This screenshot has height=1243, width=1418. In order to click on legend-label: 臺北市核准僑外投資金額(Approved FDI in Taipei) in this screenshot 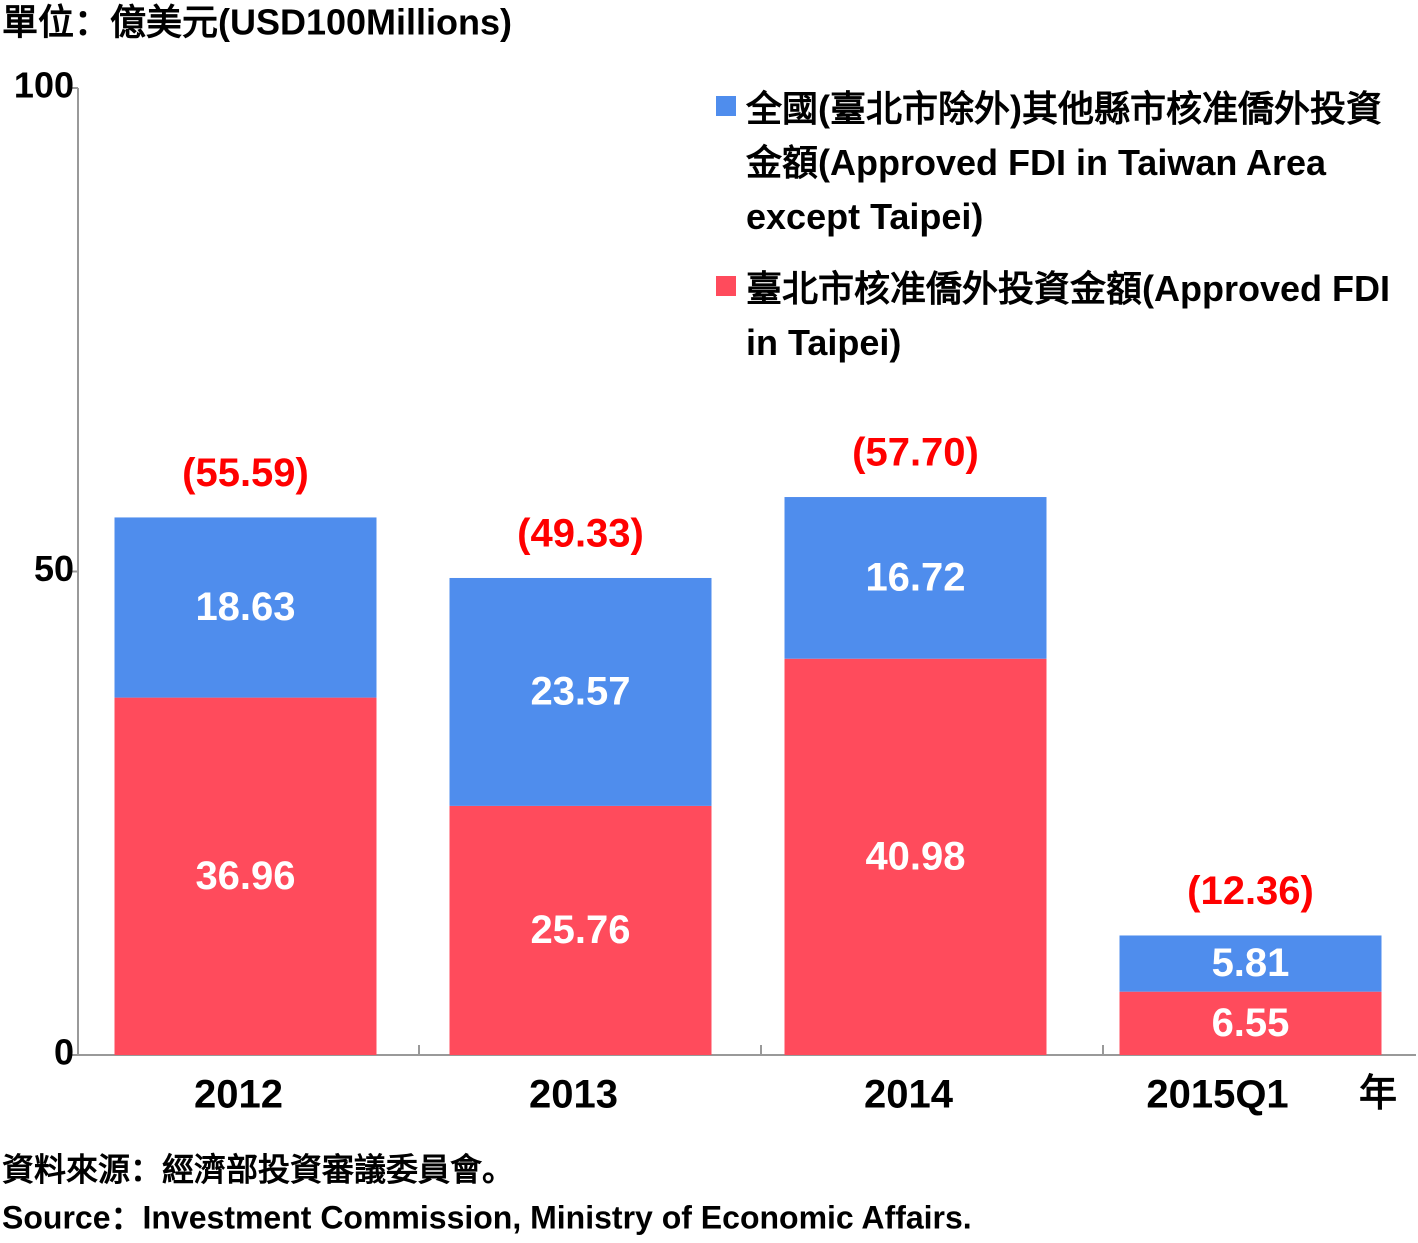, I will do `click(1068, 315)`.